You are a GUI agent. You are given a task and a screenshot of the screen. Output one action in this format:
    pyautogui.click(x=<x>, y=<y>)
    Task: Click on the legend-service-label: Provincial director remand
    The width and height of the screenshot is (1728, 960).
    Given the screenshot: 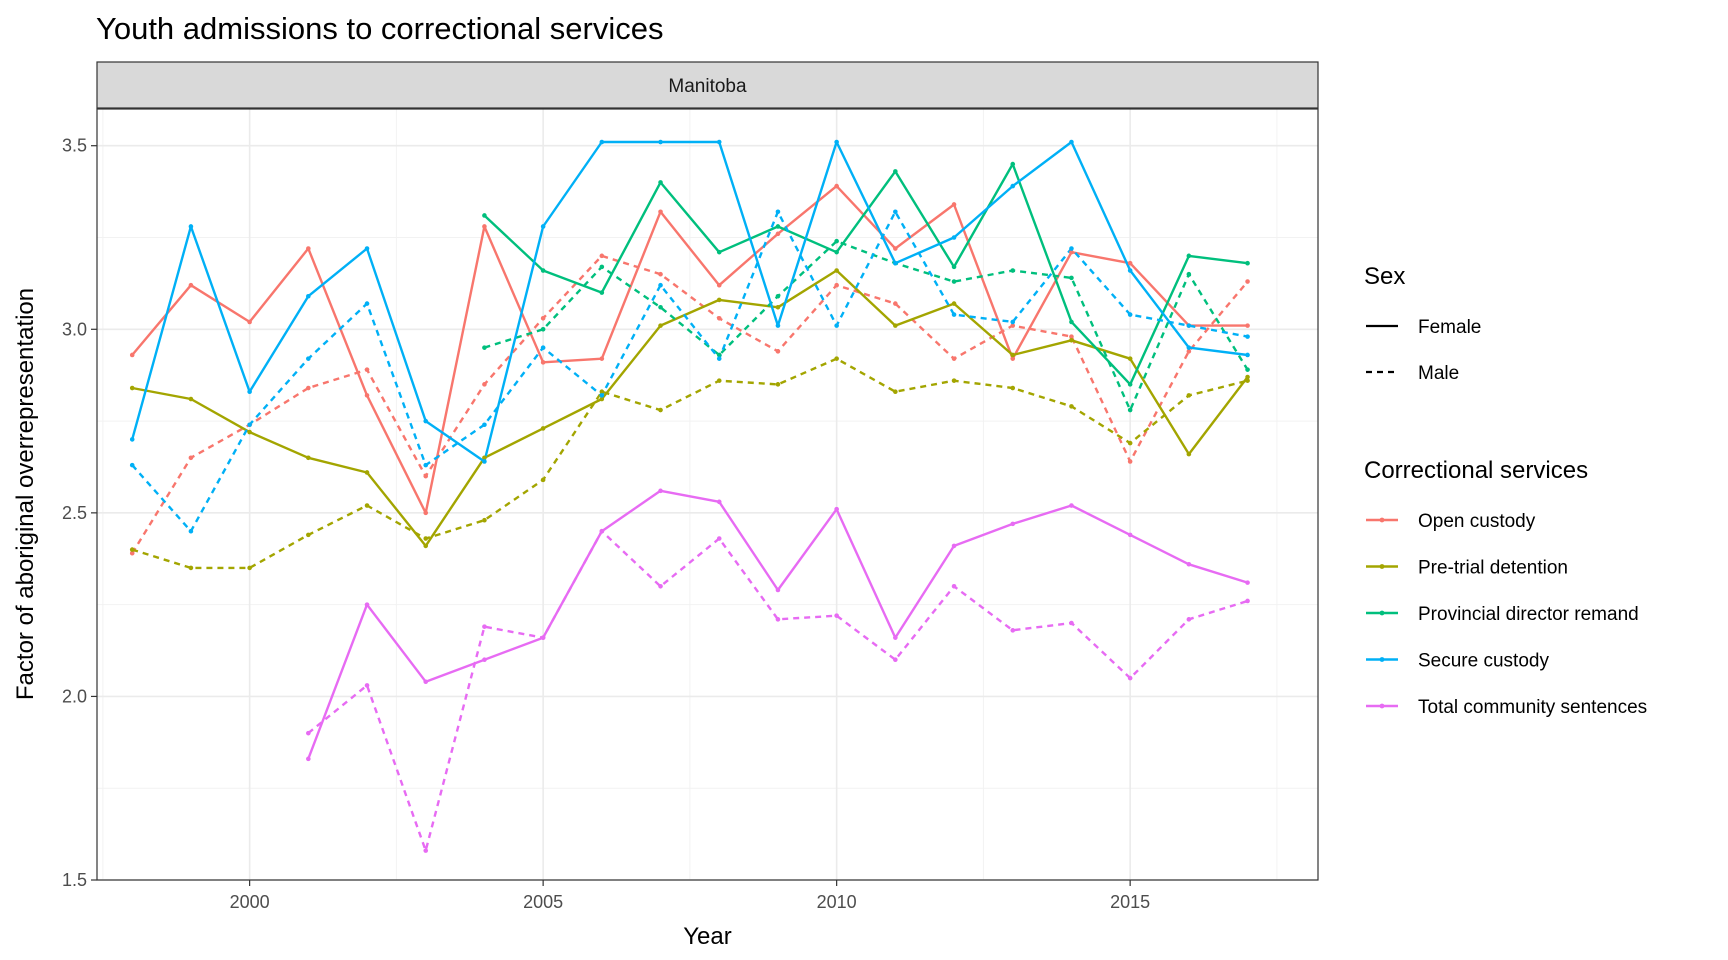 What is the action you would take?
    pyautogui.click(x=1528, y=614)
    